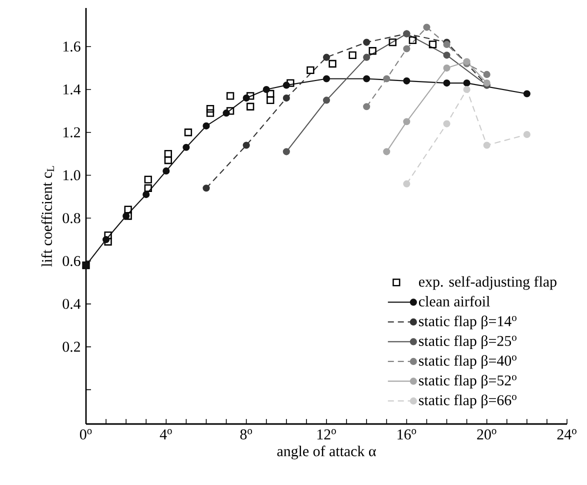  What do you see at coordinates (86, 434) in the screenshot?
I see `x-tick-label: 0$^{o}$` at bounding box center [86, 434].